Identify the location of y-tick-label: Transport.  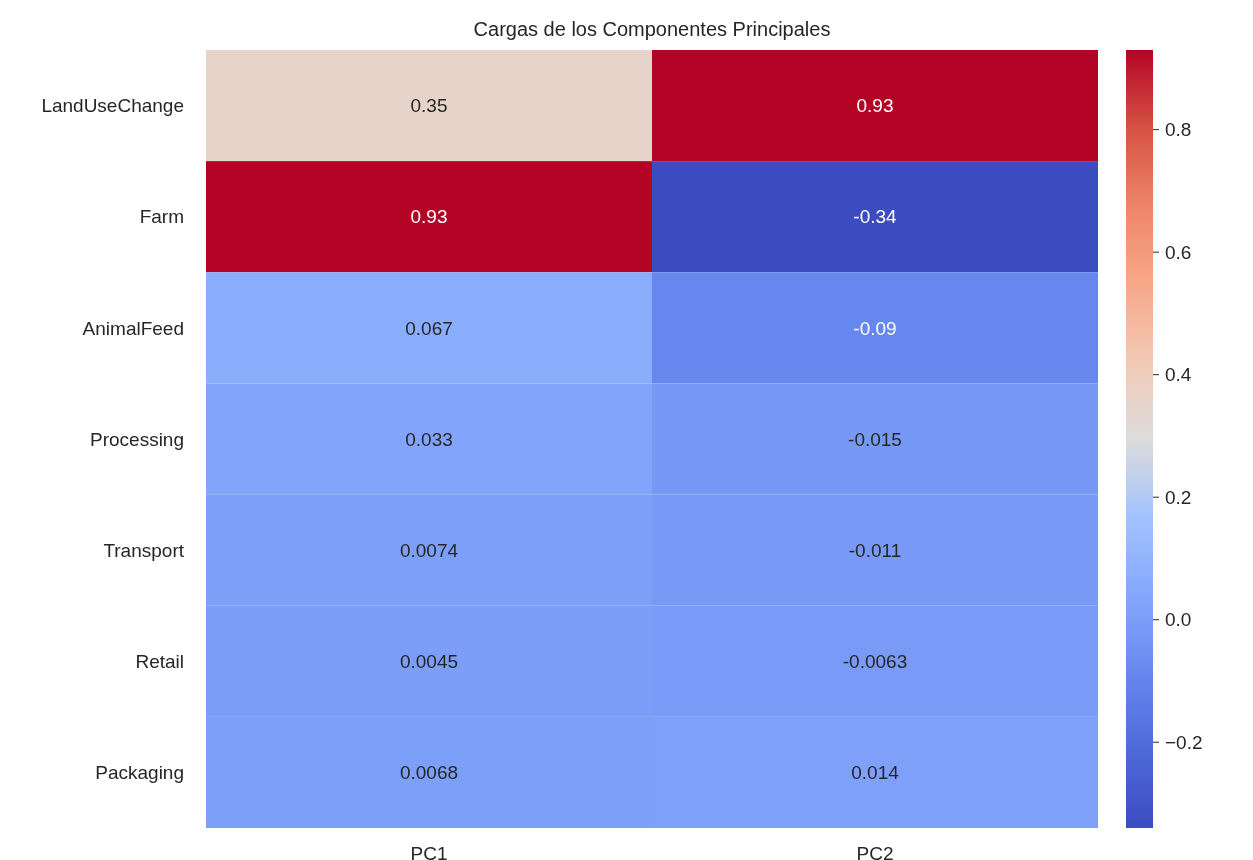
(144, 550).